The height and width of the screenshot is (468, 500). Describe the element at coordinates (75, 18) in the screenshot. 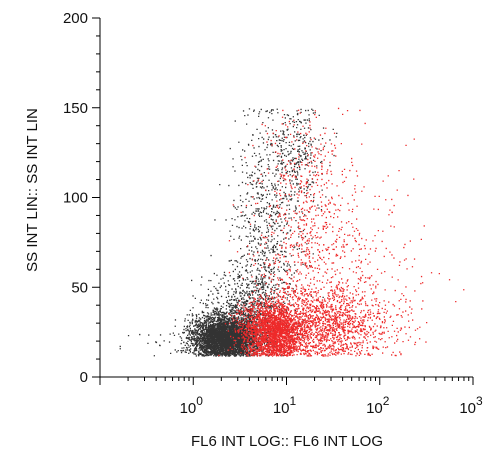

I see `y-tick-label: 200` at that location.